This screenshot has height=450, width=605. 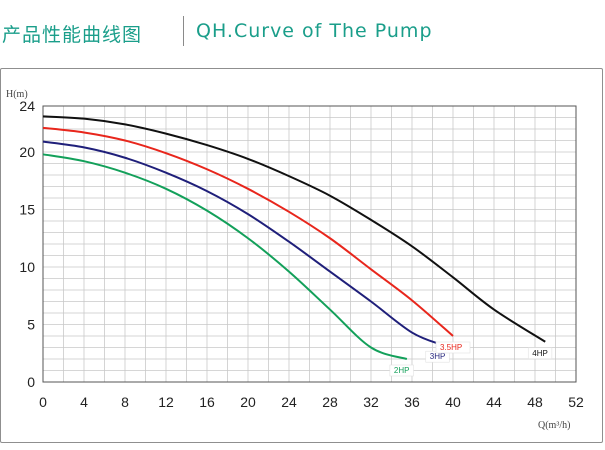 What do you see at coordinates (27, 106) in the screenshot?
I see `y-tick-label: 24` at bounding box center [27, 106].